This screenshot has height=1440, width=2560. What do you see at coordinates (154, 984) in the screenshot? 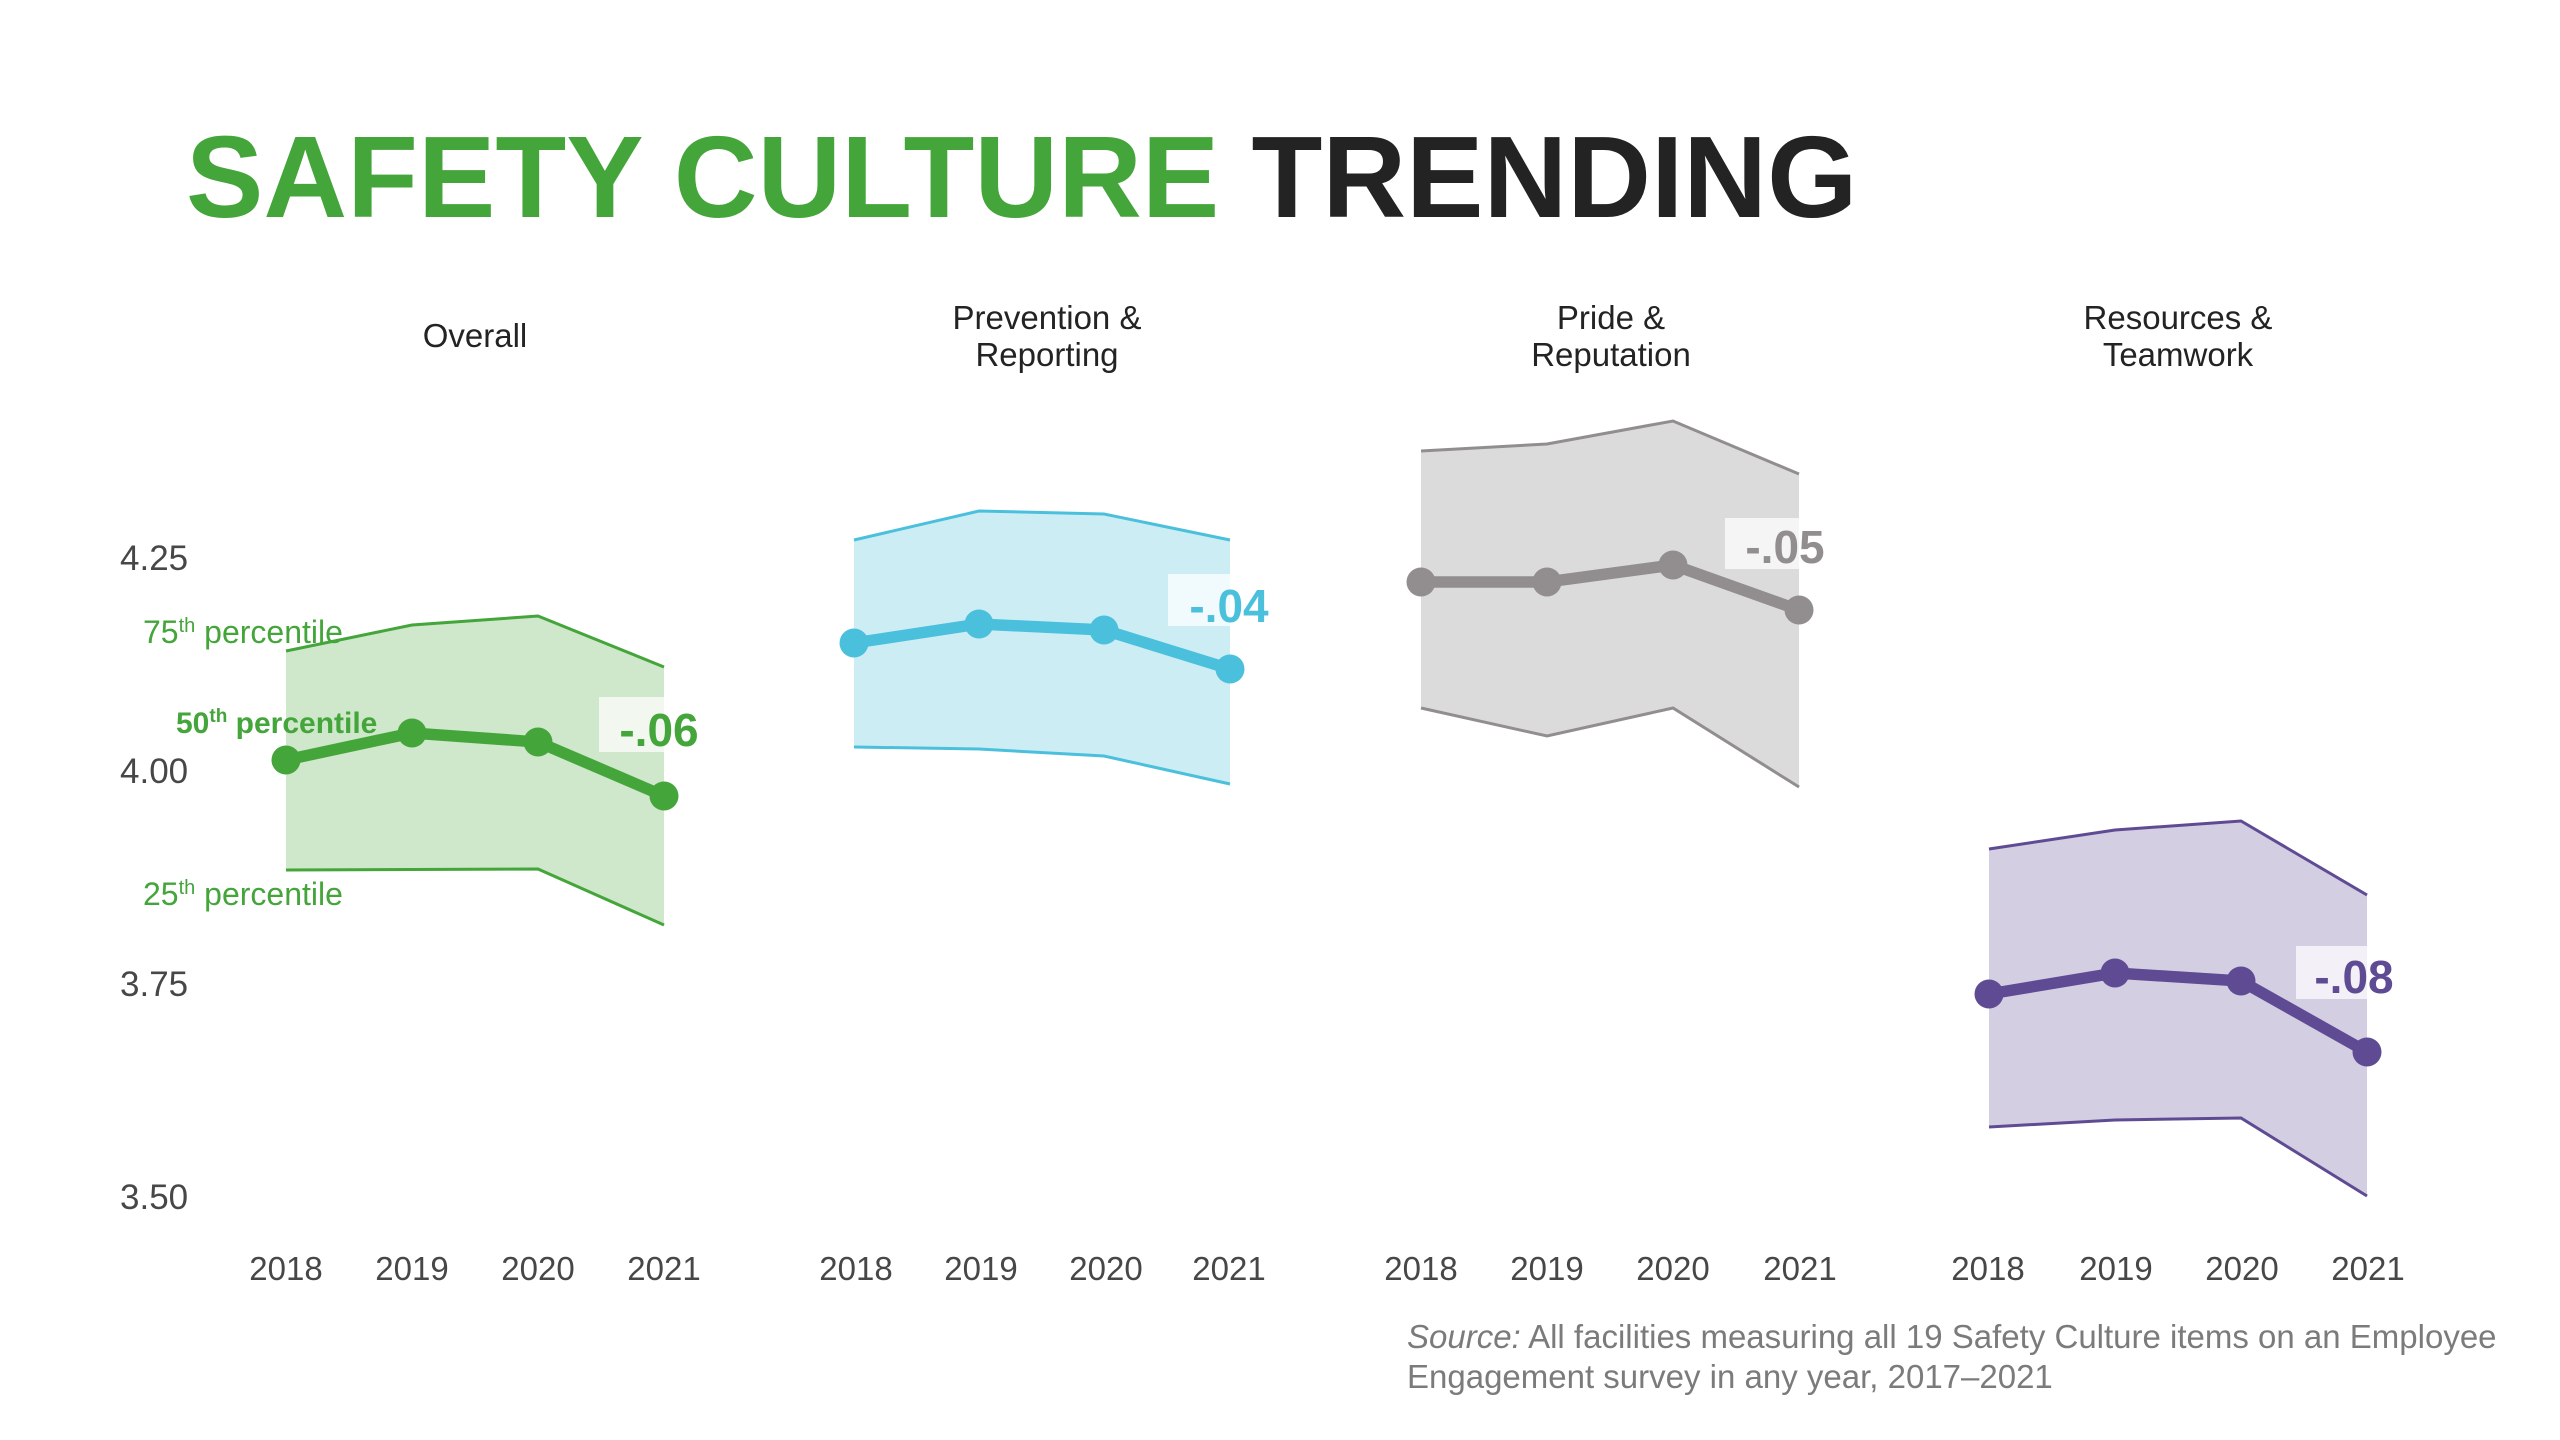
I see `svg-text: 3.75` at bounding box center [154, 984].